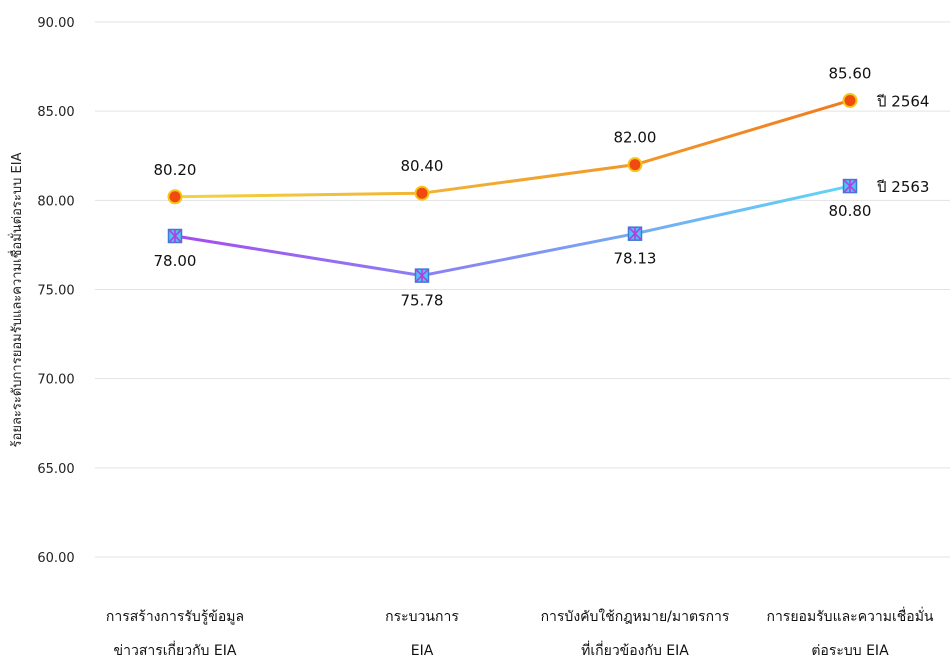  I want to click on x-category-line: การยอมรับและความเชื่อมั่น, so click(849, 616).